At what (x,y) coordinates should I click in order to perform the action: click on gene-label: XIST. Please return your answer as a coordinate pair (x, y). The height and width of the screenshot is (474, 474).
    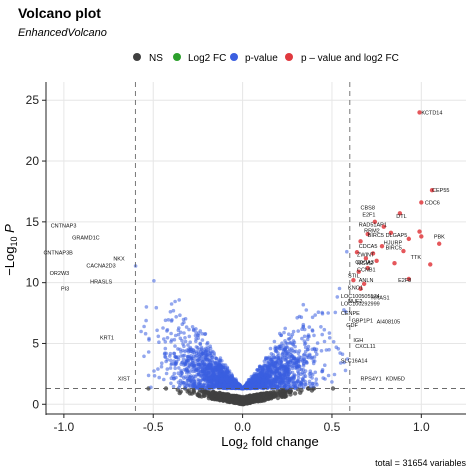
    Looking at the image, I should click on (124, 380).